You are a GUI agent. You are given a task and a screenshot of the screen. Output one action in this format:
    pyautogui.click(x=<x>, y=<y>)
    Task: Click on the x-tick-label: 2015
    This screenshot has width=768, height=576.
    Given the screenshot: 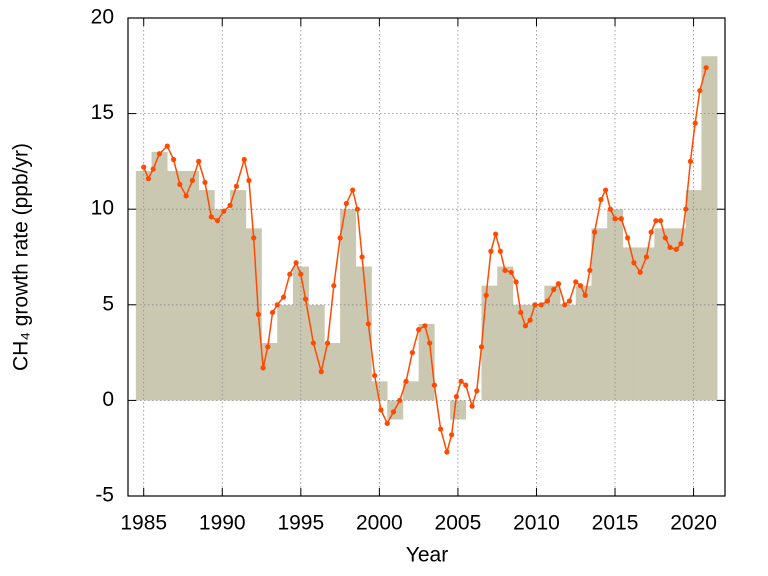 What is the action you would take?
    pyautogui.click(x=615, y=523)
    